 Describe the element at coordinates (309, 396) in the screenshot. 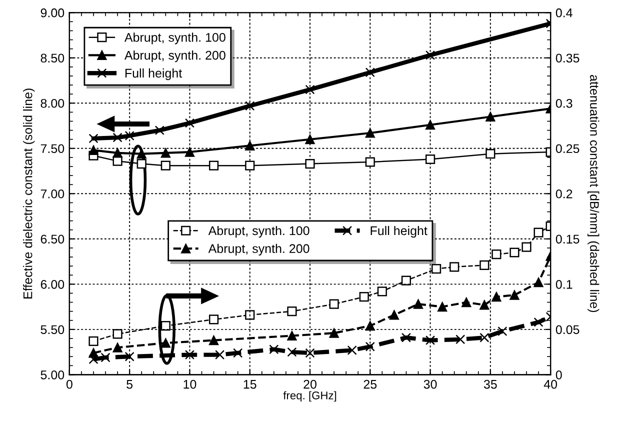

I see `x-axis-title: freq. [GHz]` at that location.